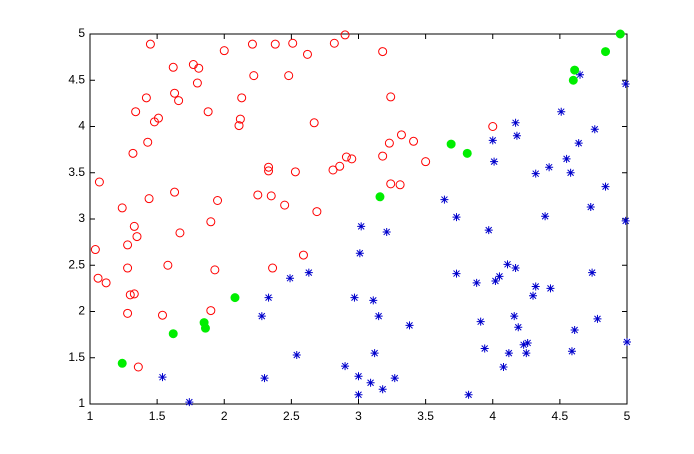  Describe the element at coordinates (157, 416) in the screenshot. I see `x-tick-label: 1.5` at that location.